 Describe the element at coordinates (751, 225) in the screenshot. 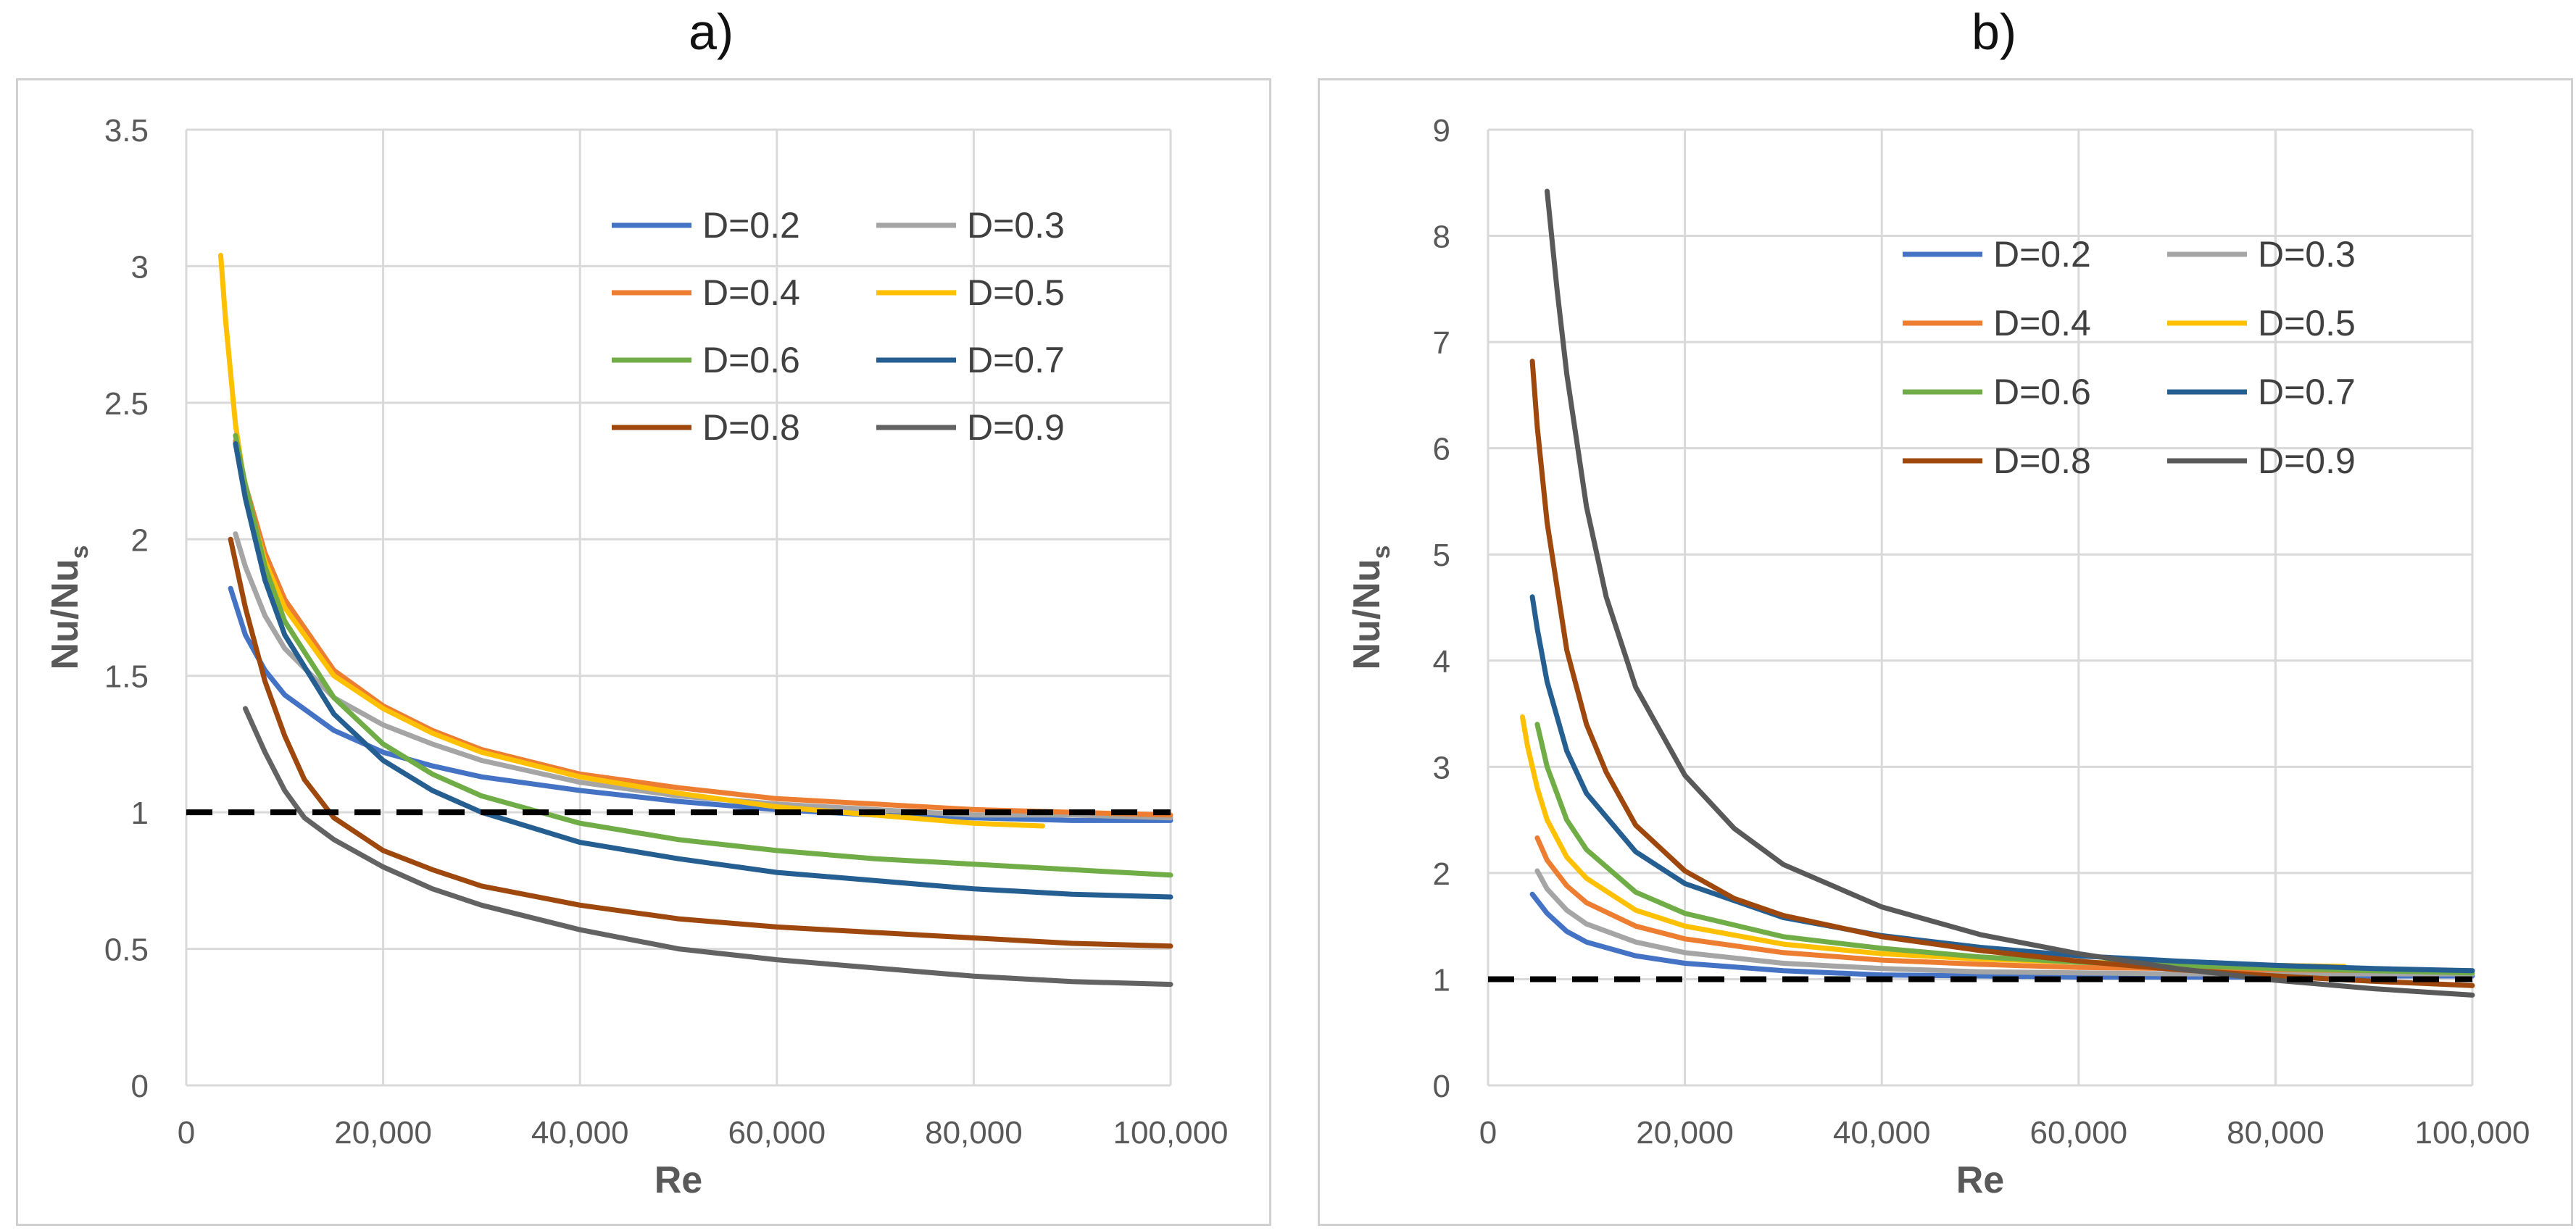

I see `chart-a-legend-label-D=0.2: D=0.2` at that location.